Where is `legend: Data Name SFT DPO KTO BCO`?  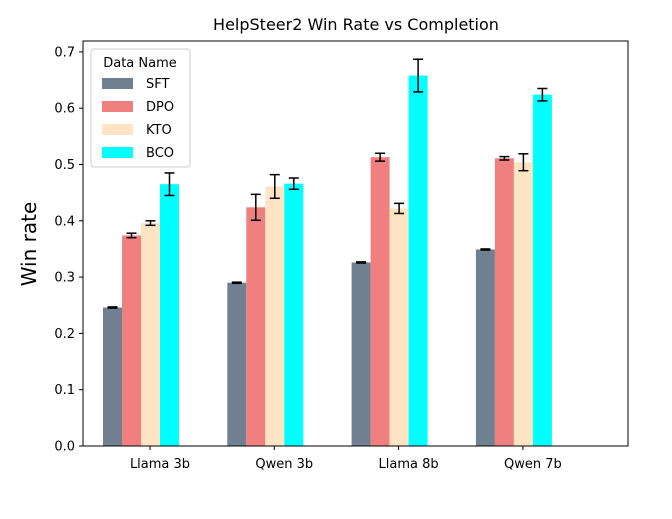 legend: Data Name SFT DPO KTO BCO is located at coordinates (140, 108).